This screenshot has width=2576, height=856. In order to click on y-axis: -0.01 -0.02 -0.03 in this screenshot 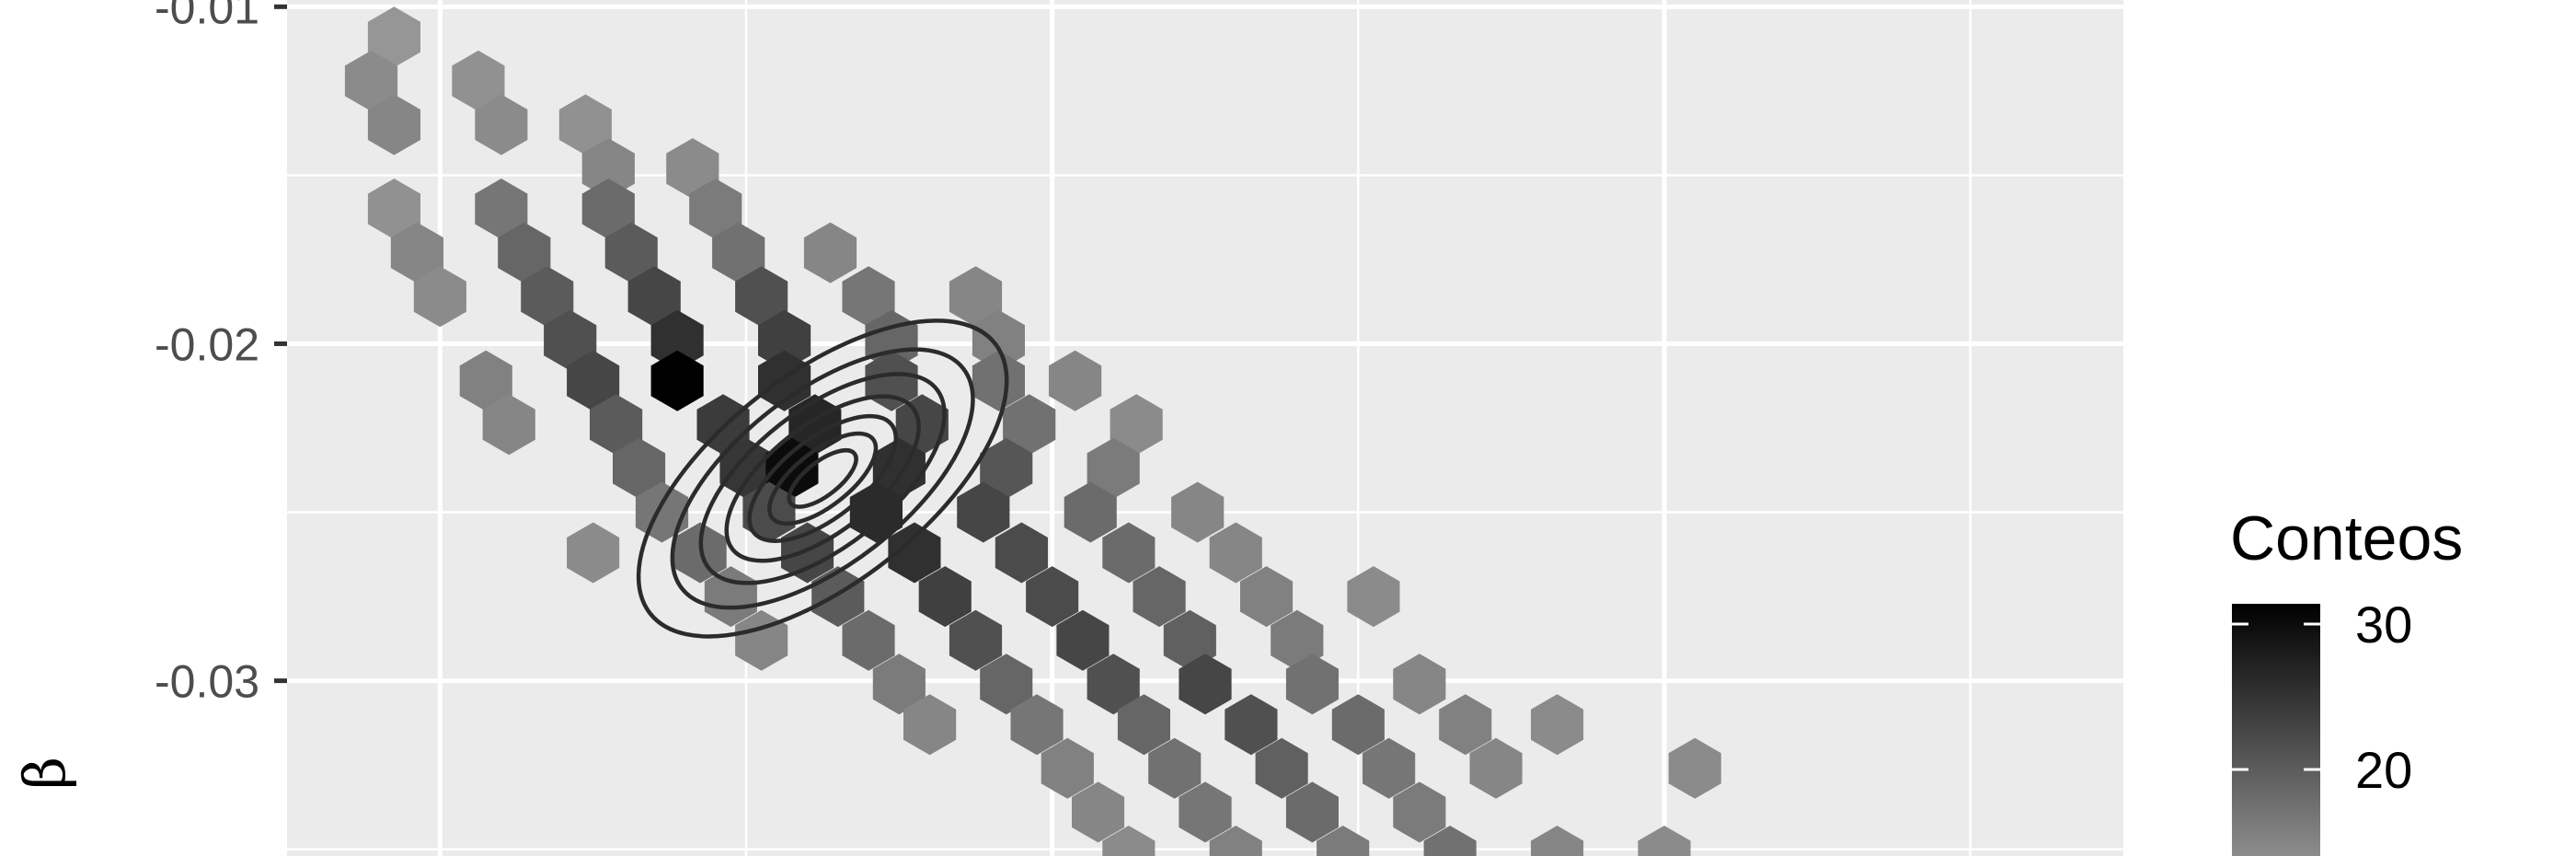, I will do `click(221, 354)`.